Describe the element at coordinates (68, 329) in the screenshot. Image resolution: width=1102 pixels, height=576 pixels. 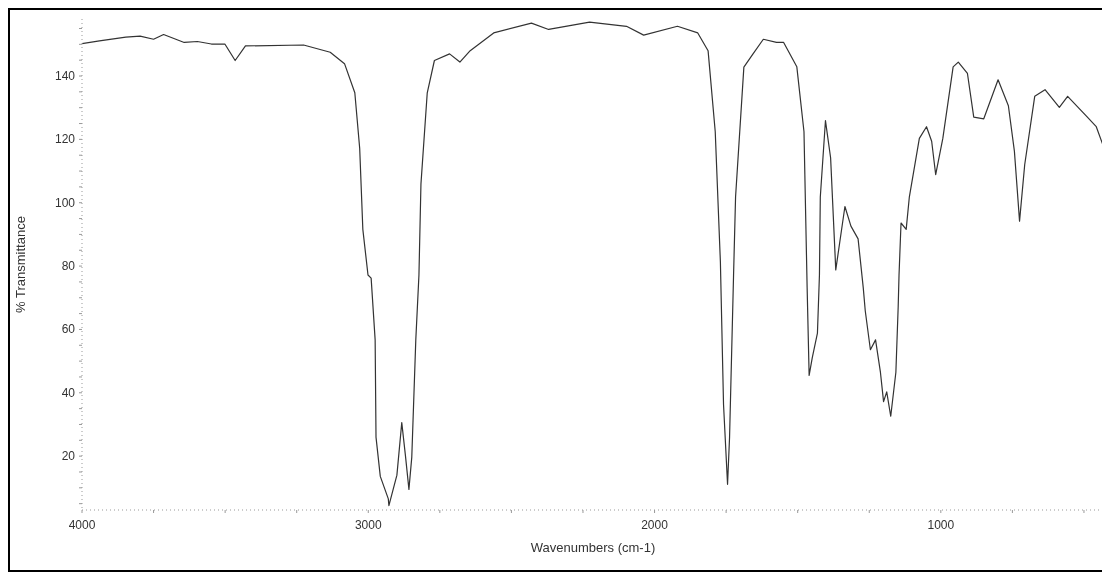
I see `y-tick-label: 60` at that location.